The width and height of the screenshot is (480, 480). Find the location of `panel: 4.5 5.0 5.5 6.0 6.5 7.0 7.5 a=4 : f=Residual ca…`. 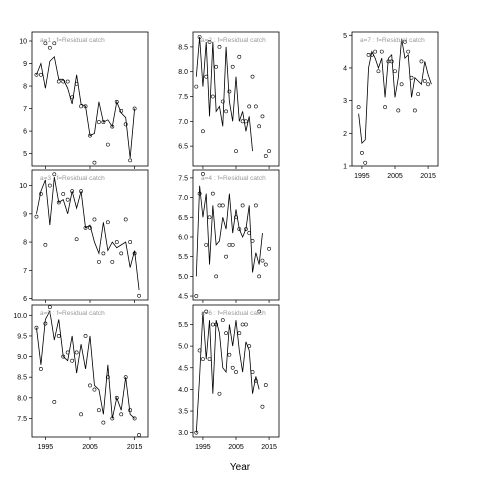

panel: 4.5 5.0 5.5 6.0 6.5 7.0 7.5 a=4 : f=Residual ca… is located at coordinates (229, 236).